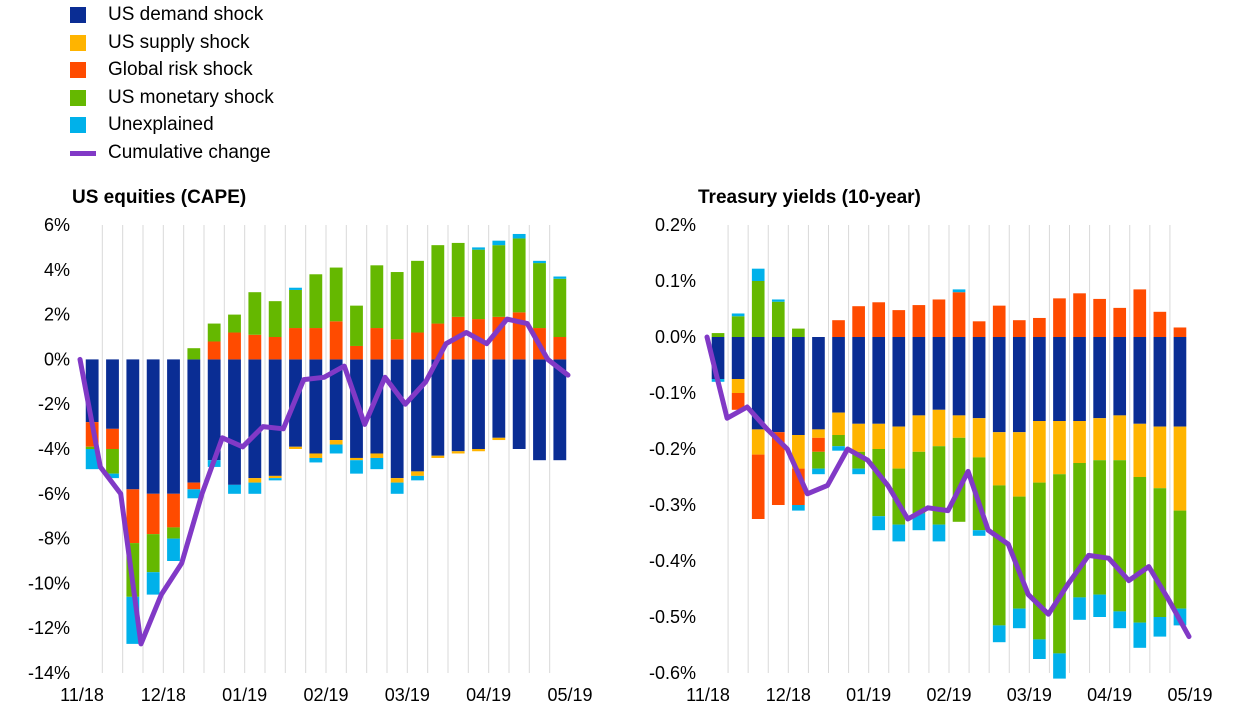 This screenshot has height=728, width=1240. What do you see at coordinates (244, 695) in the screenshot?
I see `equities-x-tick-label: 01/19` at bounding box center [244, 695].